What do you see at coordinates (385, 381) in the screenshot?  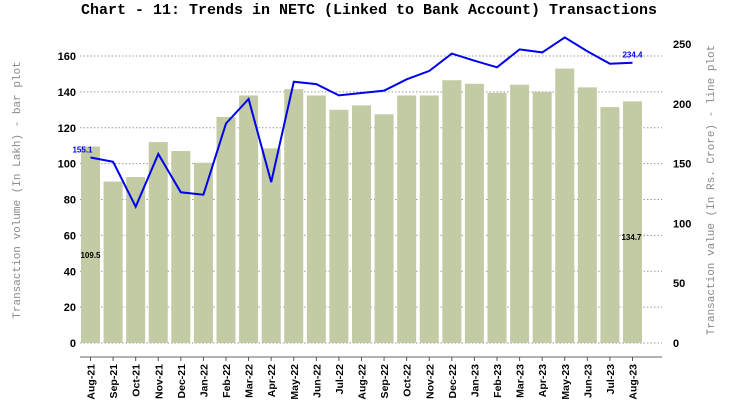 I see `x-axis-tick-label: Sep-22` at bounding box center [385, 381].